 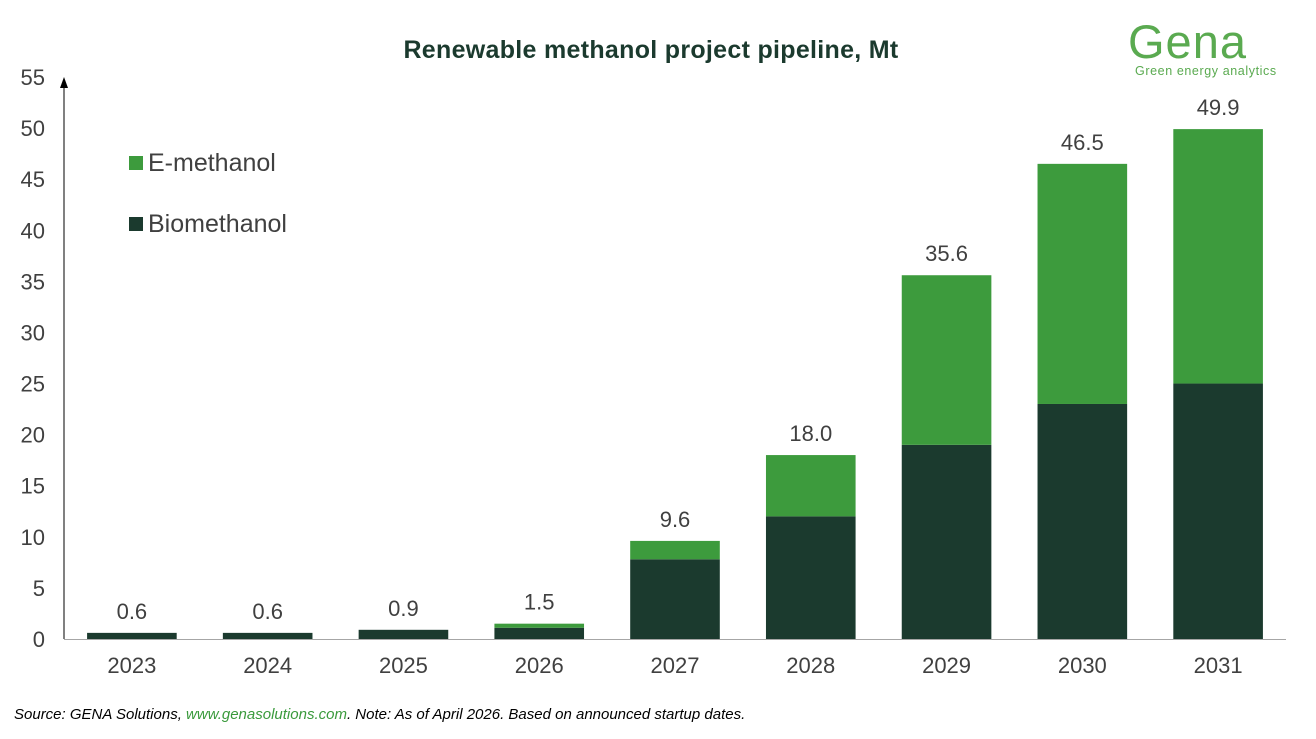 What do you see at coordinates (217, 224) in the screenshot?
I see `legend-label-biomethanol: Biomethanol` at bounding box center [217, 224].